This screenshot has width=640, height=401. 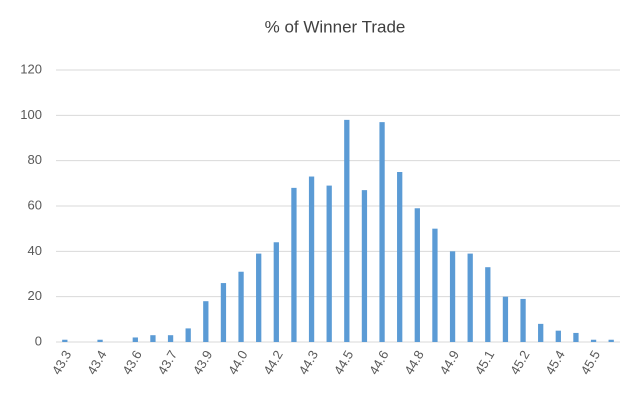 I want to click on y-tick-label: 80, so click(x=35, y=159).